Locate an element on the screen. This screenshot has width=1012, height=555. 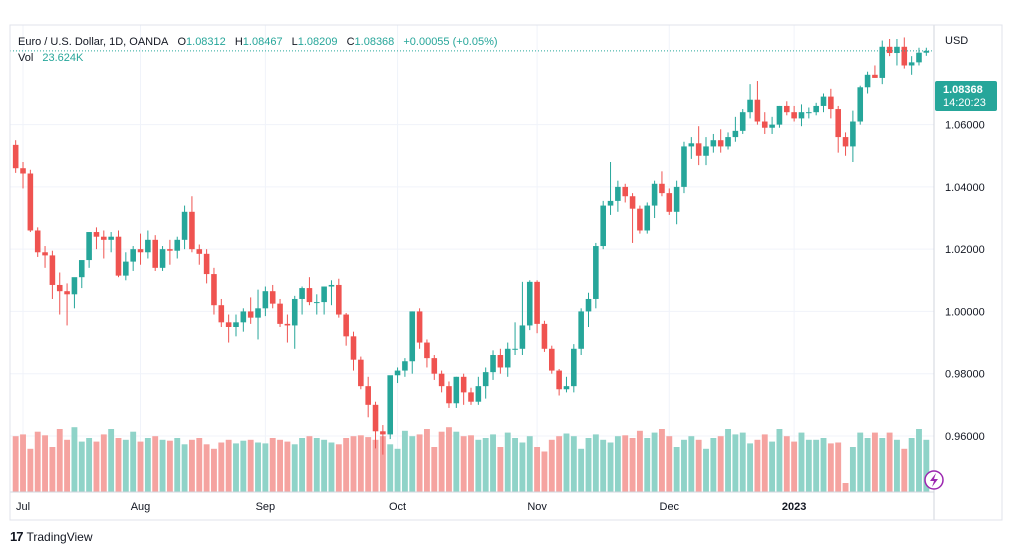
lightning-icon is located at coordinates (934, 480).